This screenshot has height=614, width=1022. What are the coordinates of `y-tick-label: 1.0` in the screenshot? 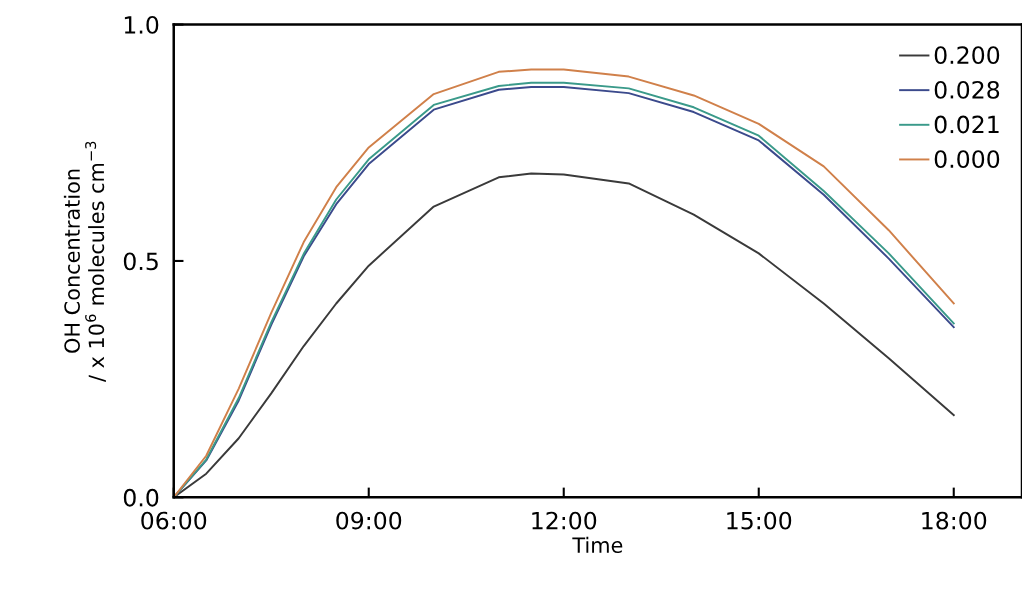 It's located at (141, 25).